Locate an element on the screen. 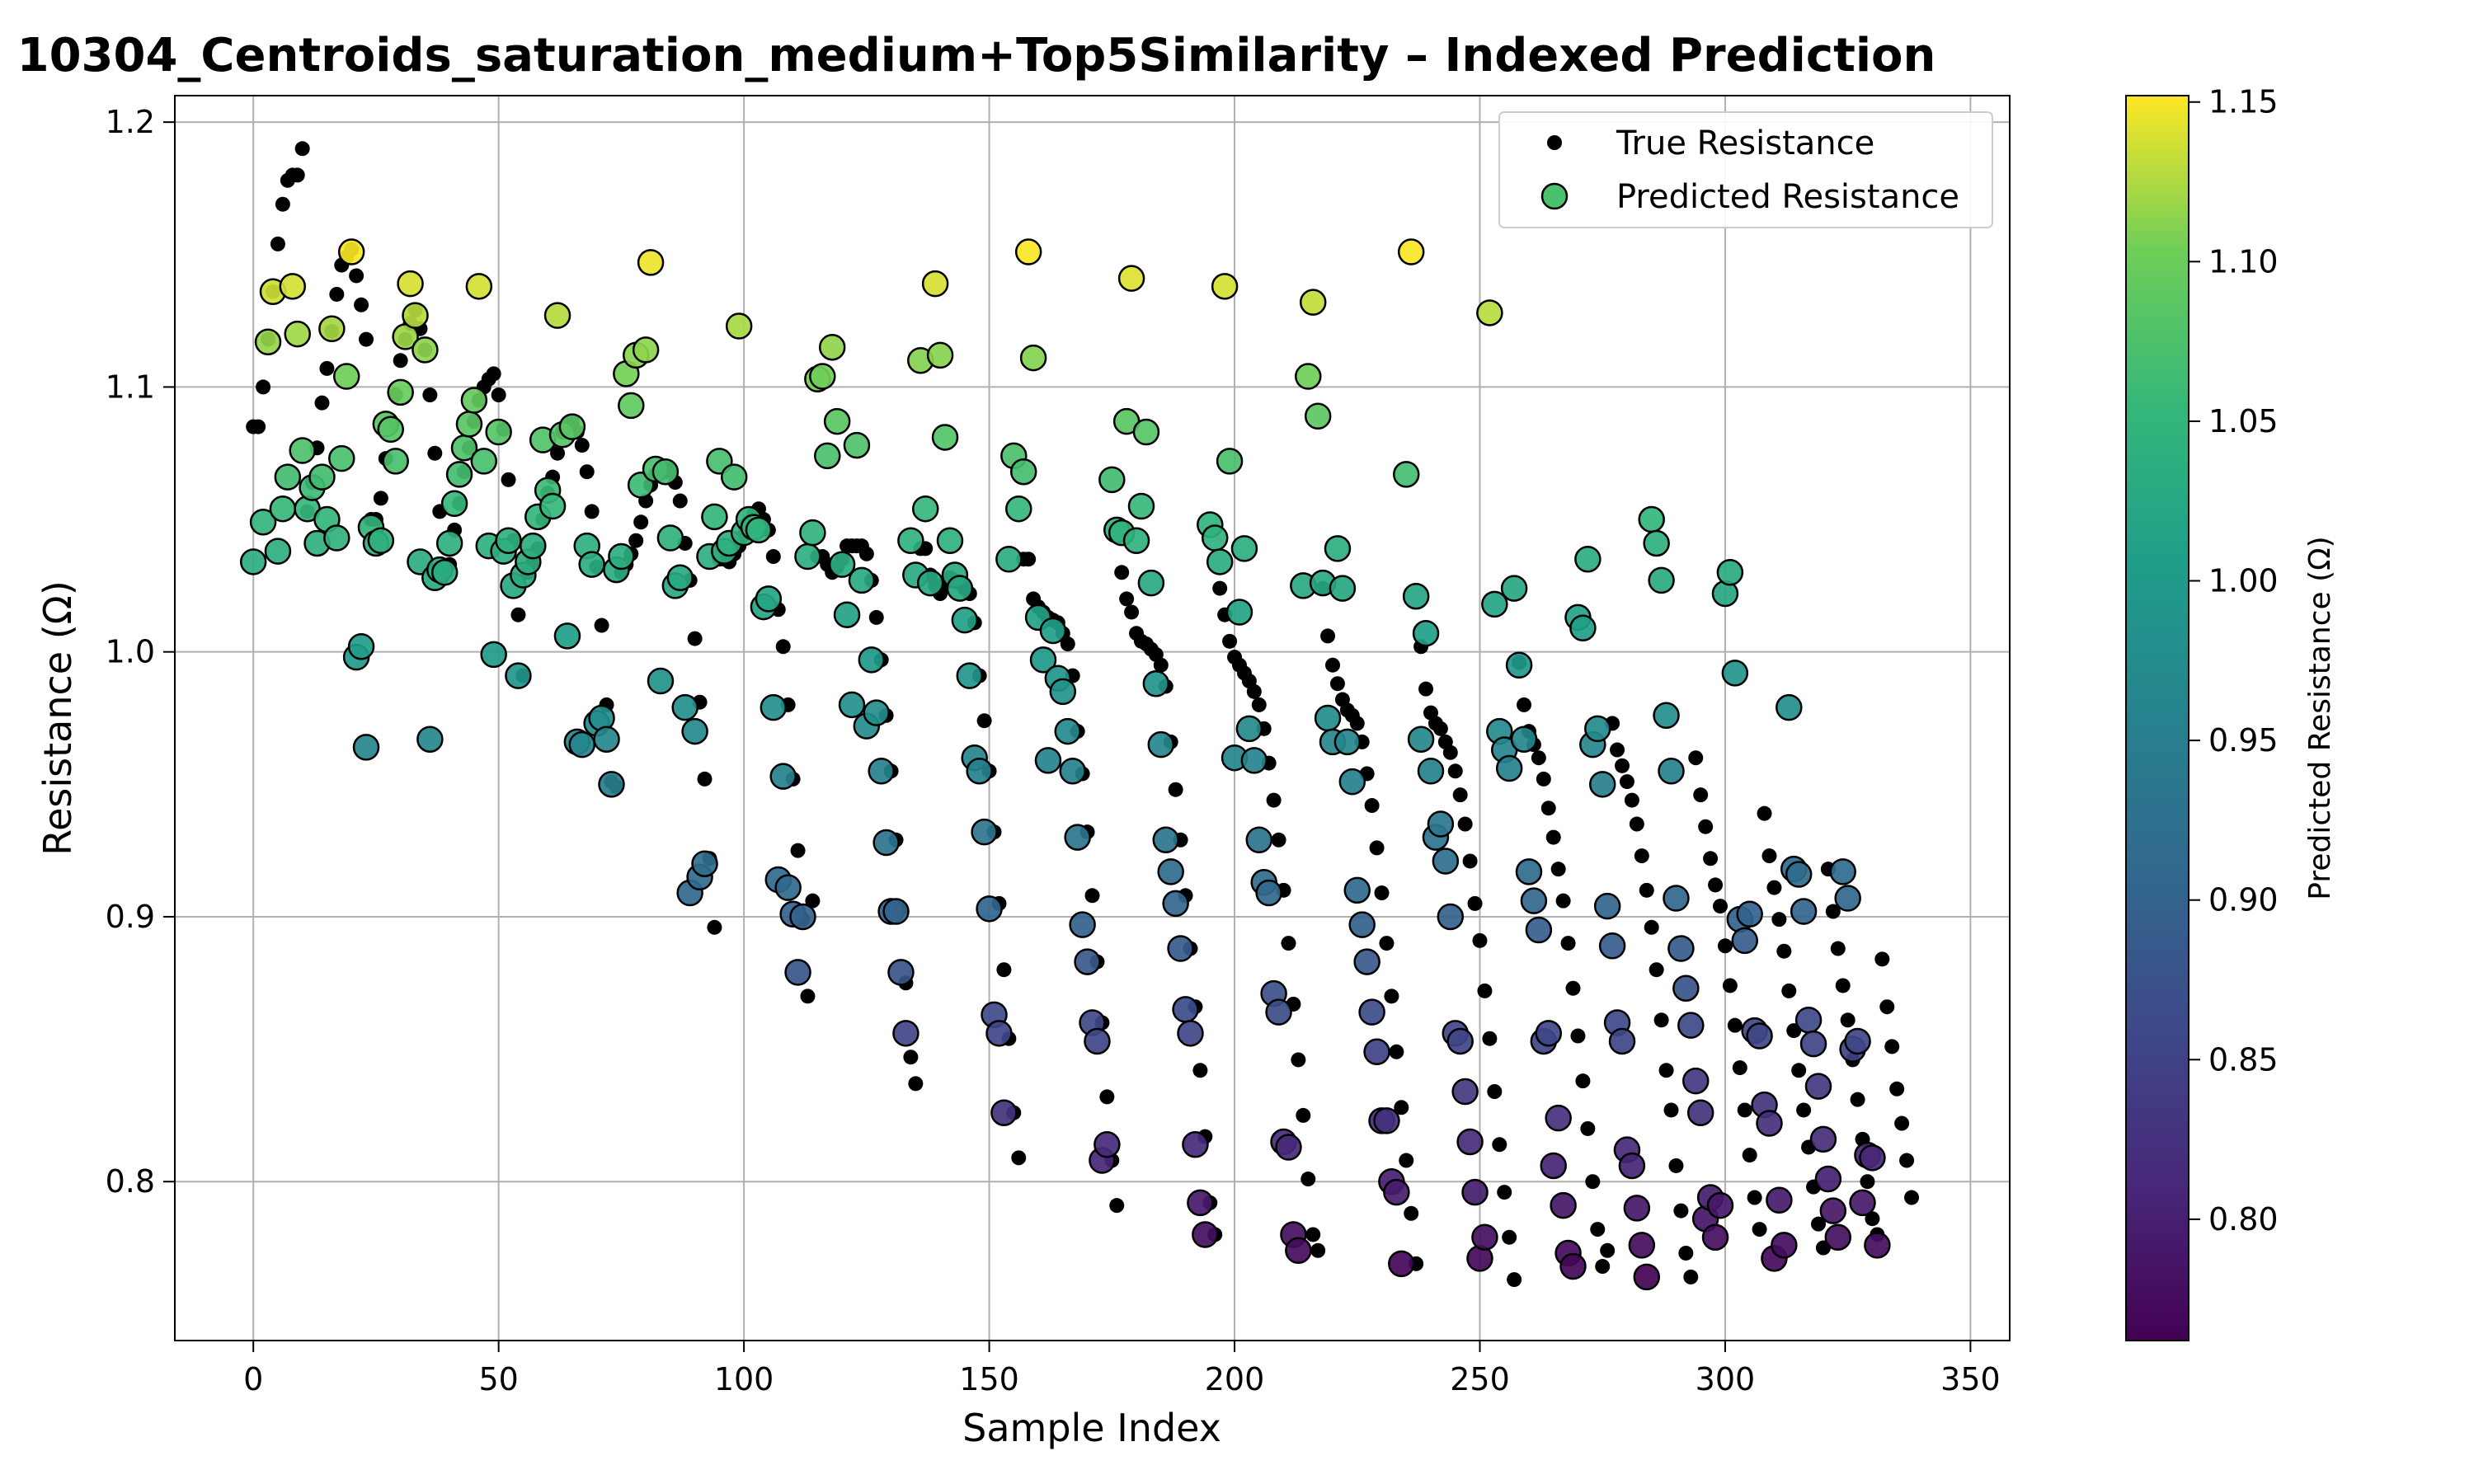  colorbar-tick-label: 0.80 is located at coordinates (2243, 1219).